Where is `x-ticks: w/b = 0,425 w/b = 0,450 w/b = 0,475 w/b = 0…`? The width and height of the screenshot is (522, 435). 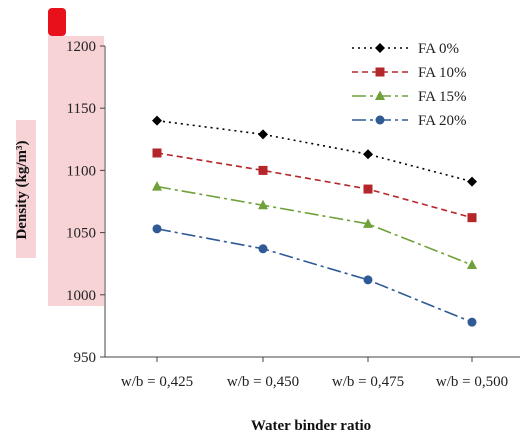 x-ticks: w/b = 0,425 w/b = 0,450 w/b = 0,475 w/b = 0… is located at coordinates (314, 373).